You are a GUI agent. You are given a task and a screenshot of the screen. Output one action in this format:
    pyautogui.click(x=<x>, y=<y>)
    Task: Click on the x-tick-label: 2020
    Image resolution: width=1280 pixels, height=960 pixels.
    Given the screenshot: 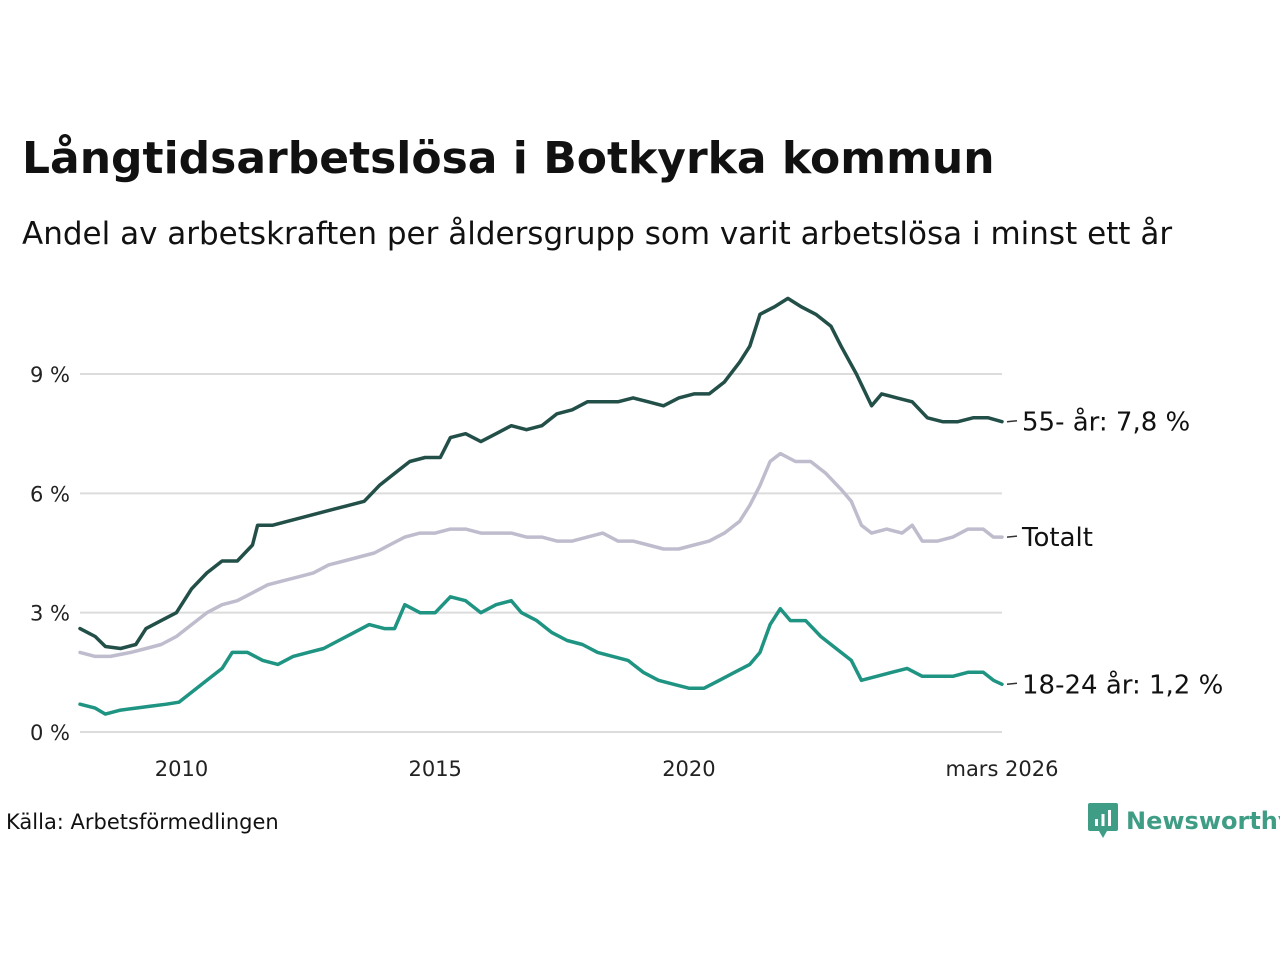 What is the action you would take?
    pyautogui.click(x=688, y=769)
    